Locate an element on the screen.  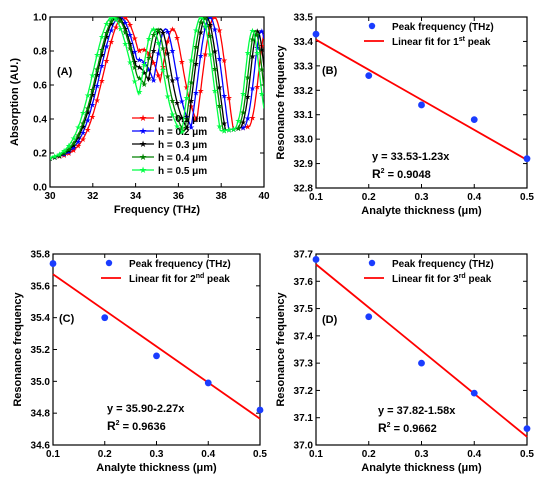
y-tick-label: 32.9 is located at coordinates (304, 164).